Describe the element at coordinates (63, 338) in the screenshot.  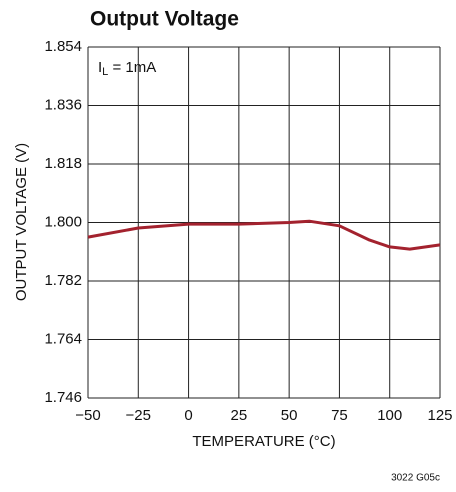
I see `y-tick-label: 1.764` at that location.